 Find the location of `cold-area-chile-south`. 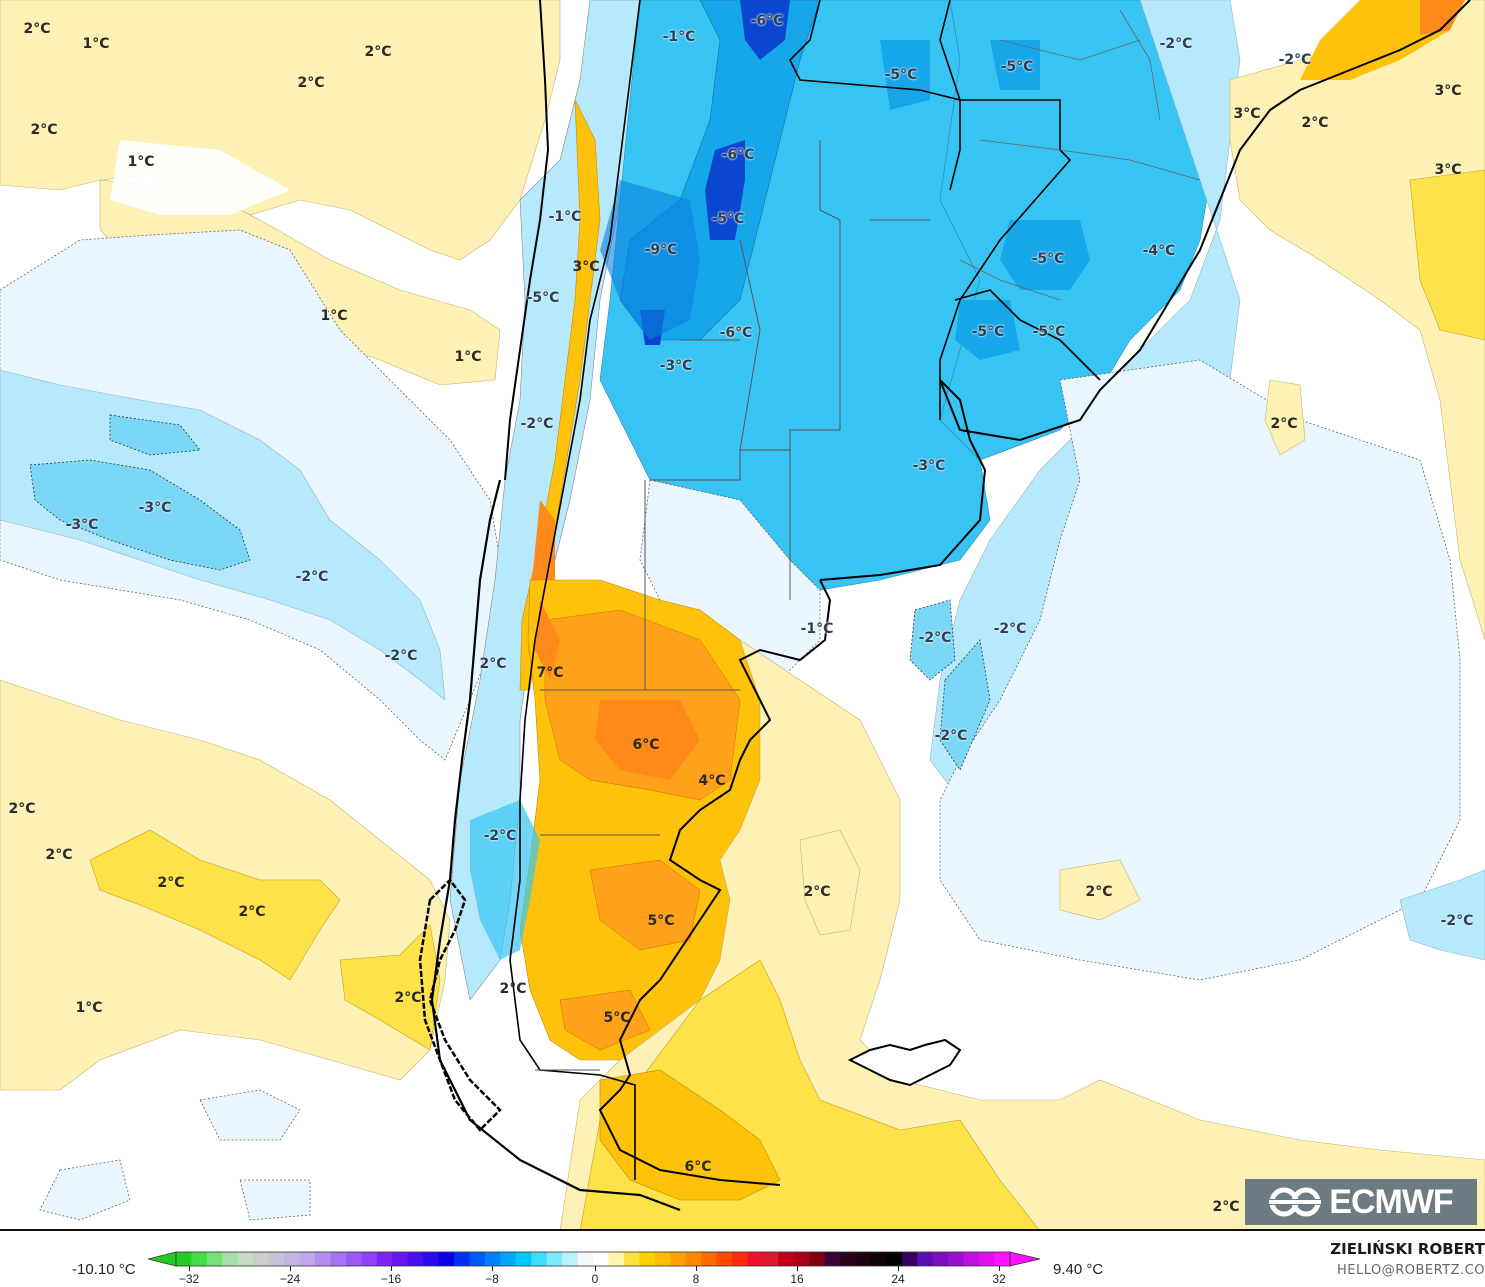

cold-area-chile-south is located at coordinates (505, 880).